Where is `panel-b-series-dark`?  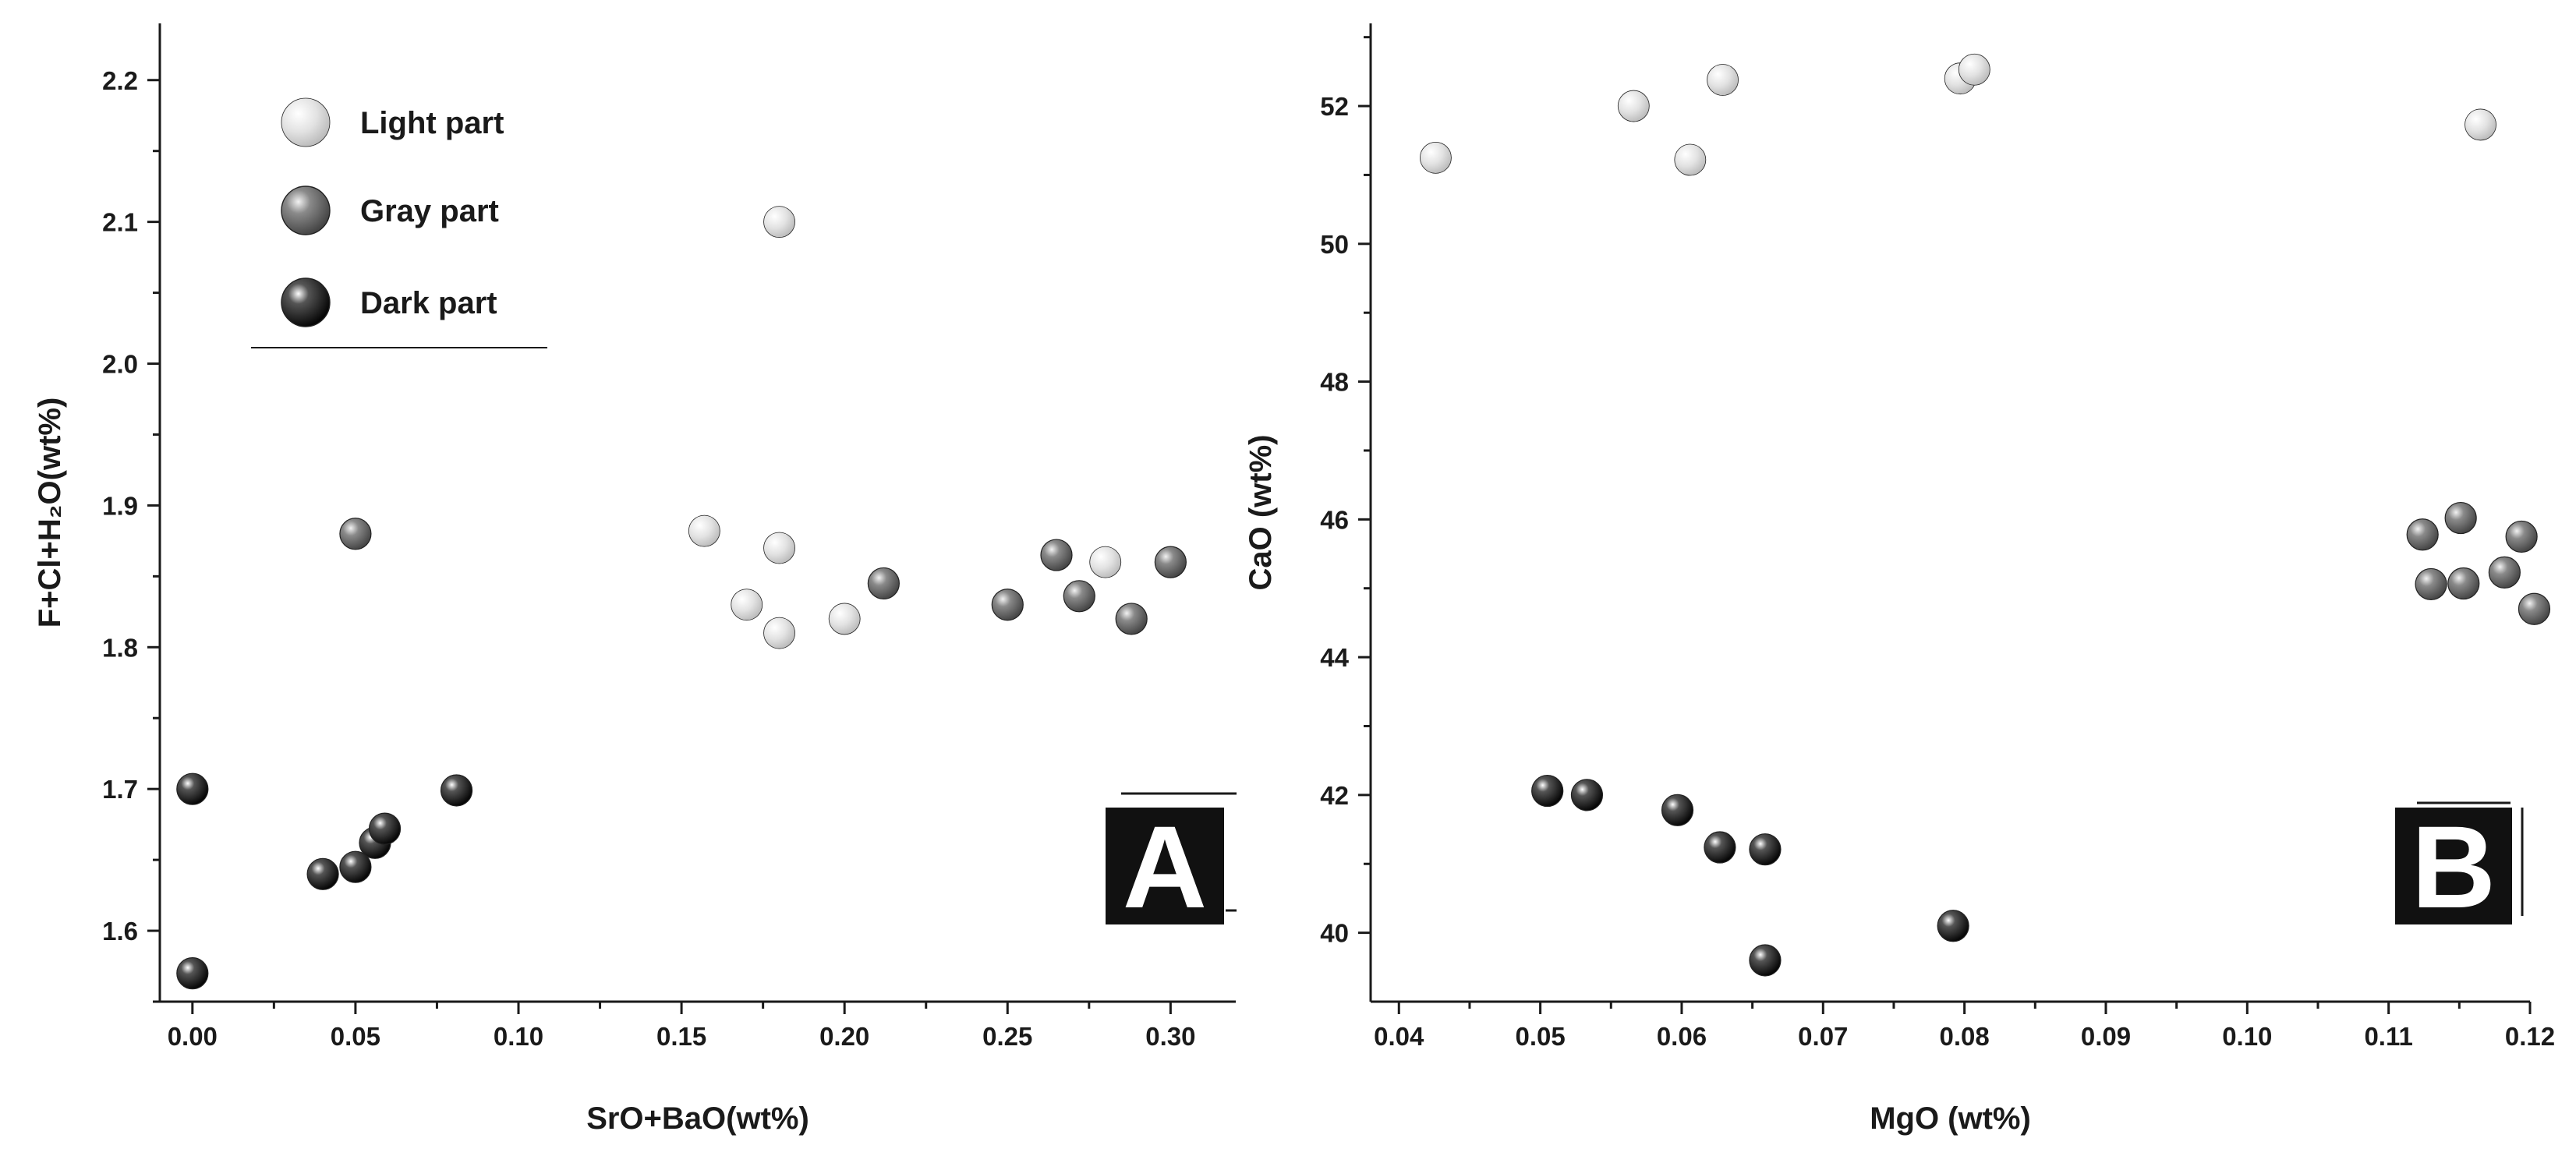 panel-b-series-dark is located at coordinates (1750, 875).